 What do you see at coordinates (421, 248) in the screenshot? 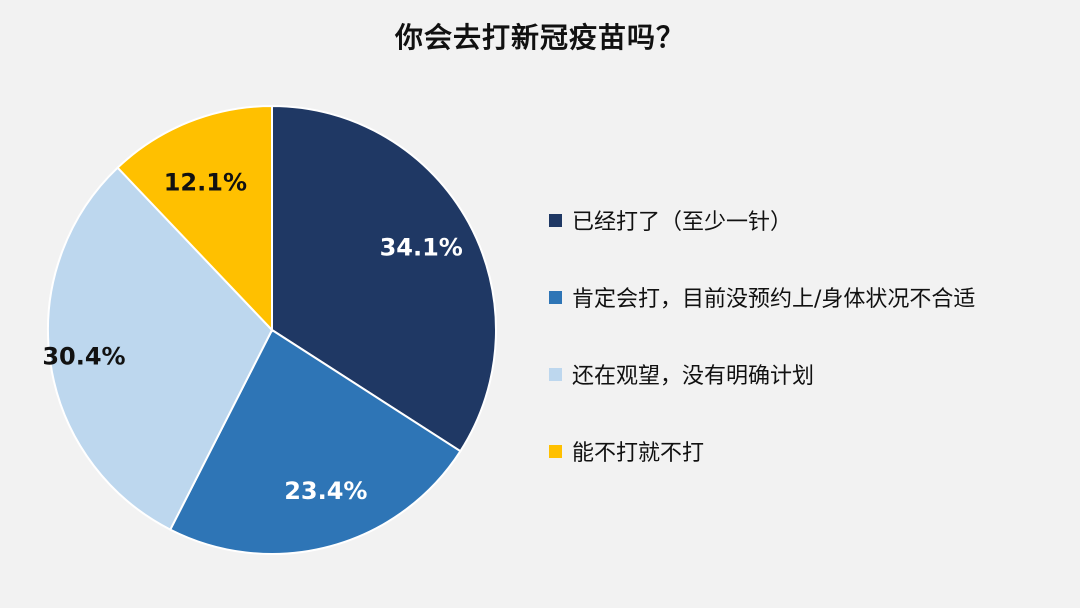
I see `slice-data-label: 34.1%` at bounding box center [421, 248].